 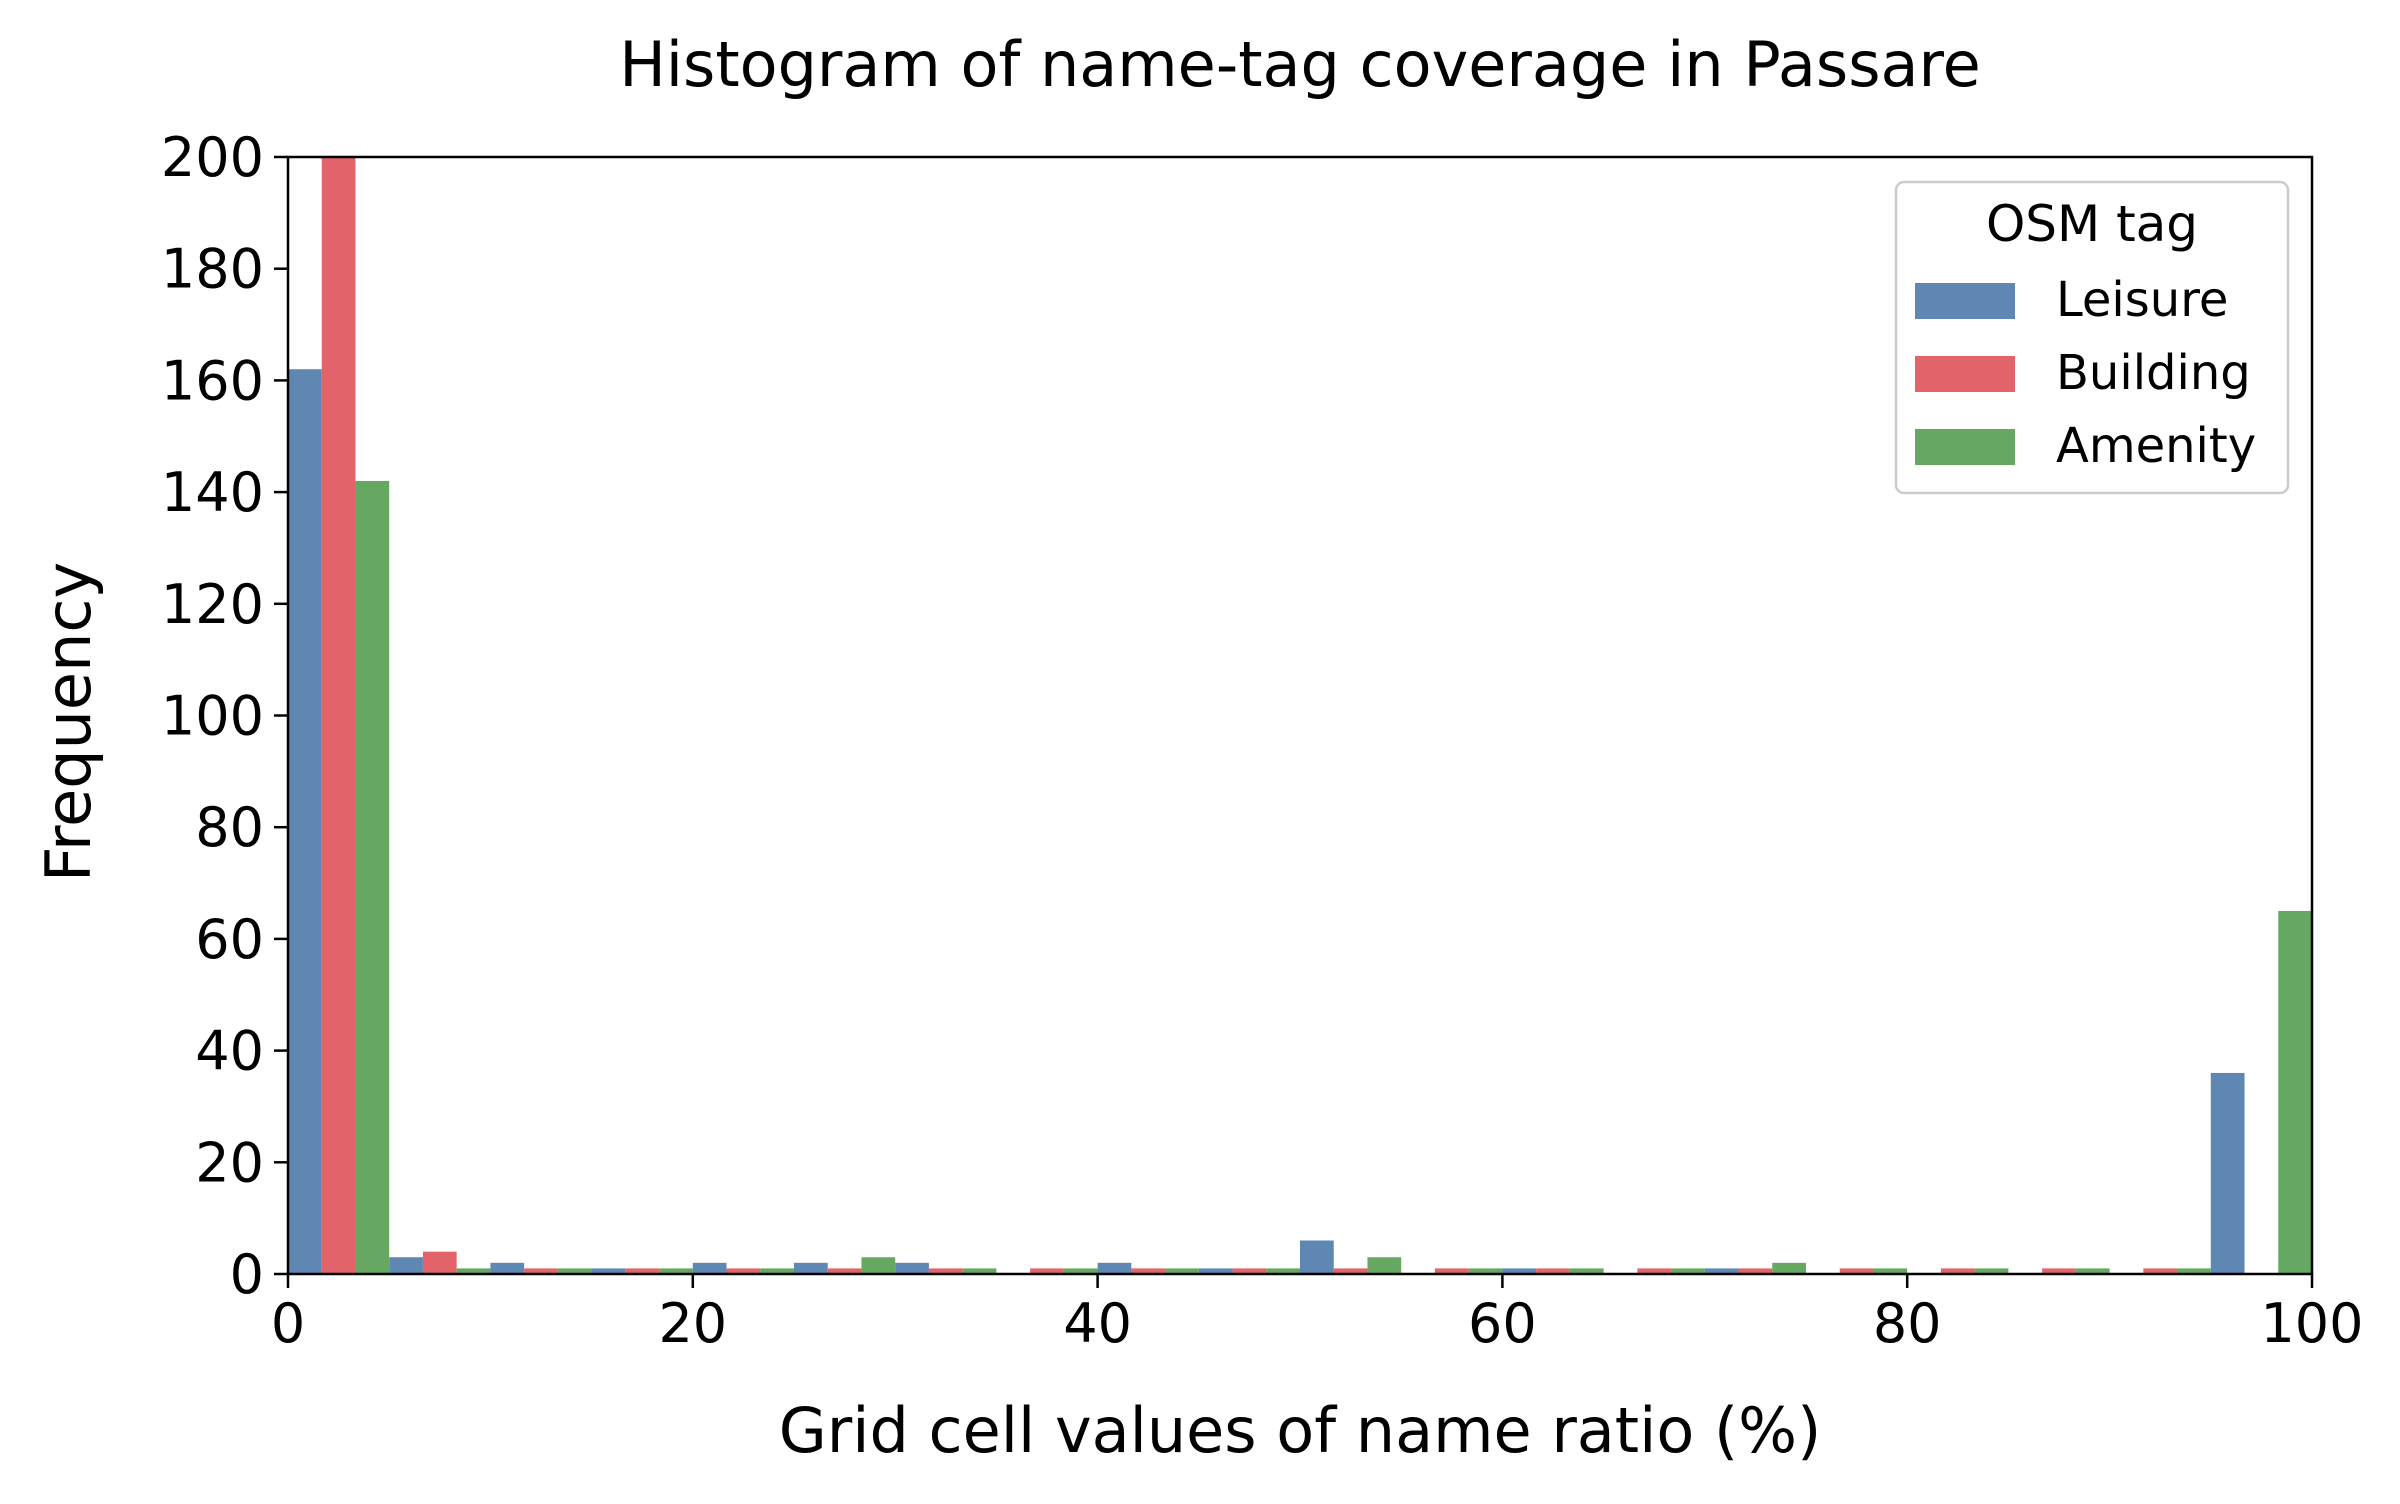 What do you see at coordinates (1300, 1430) in the screenshot?
I see `x-axis-label: Grid cell values of name ratio (%)` at bounding box center [1300, 1430].